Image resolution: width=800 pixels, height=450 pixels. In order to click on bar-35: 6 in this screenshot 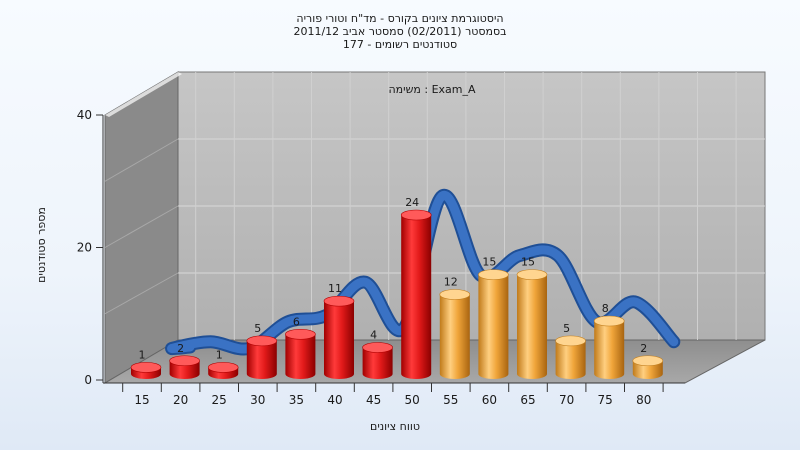, I will do `click(300, 347)`.